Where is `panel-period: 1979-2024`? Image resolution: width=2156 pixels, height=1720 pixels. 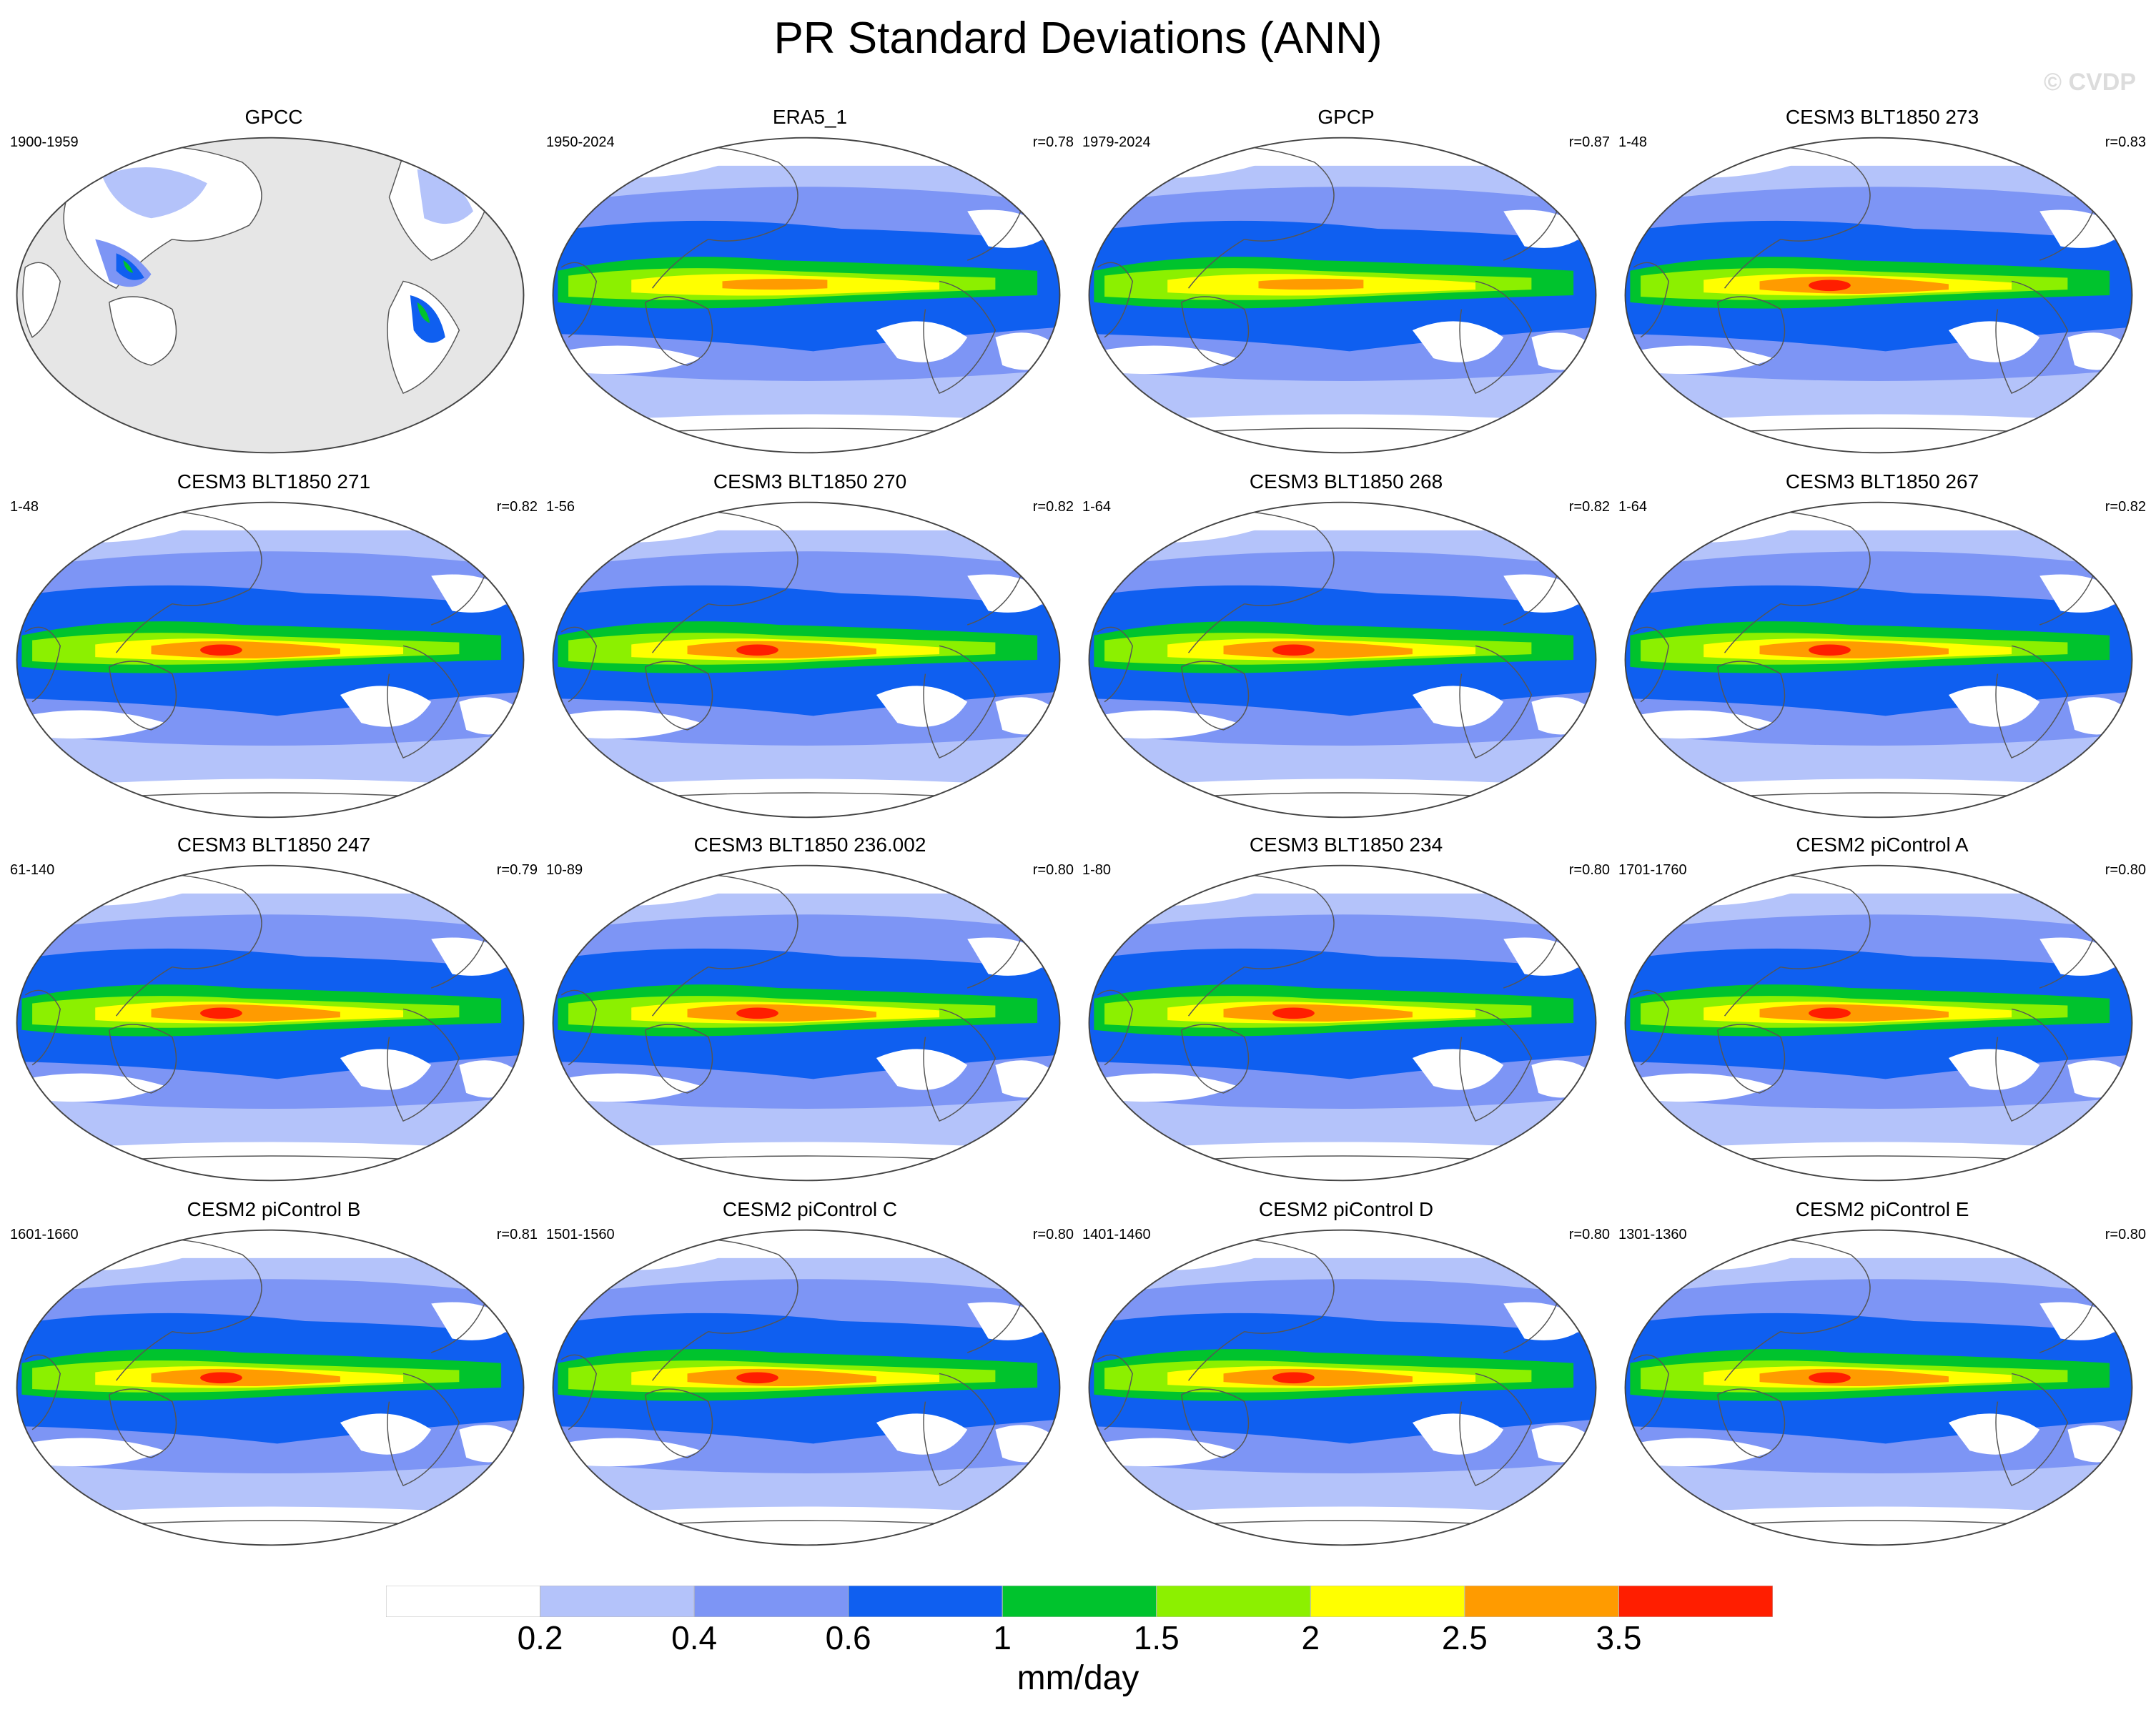
panel-period: 1979-2024 is located at coordinates (1116, 142).